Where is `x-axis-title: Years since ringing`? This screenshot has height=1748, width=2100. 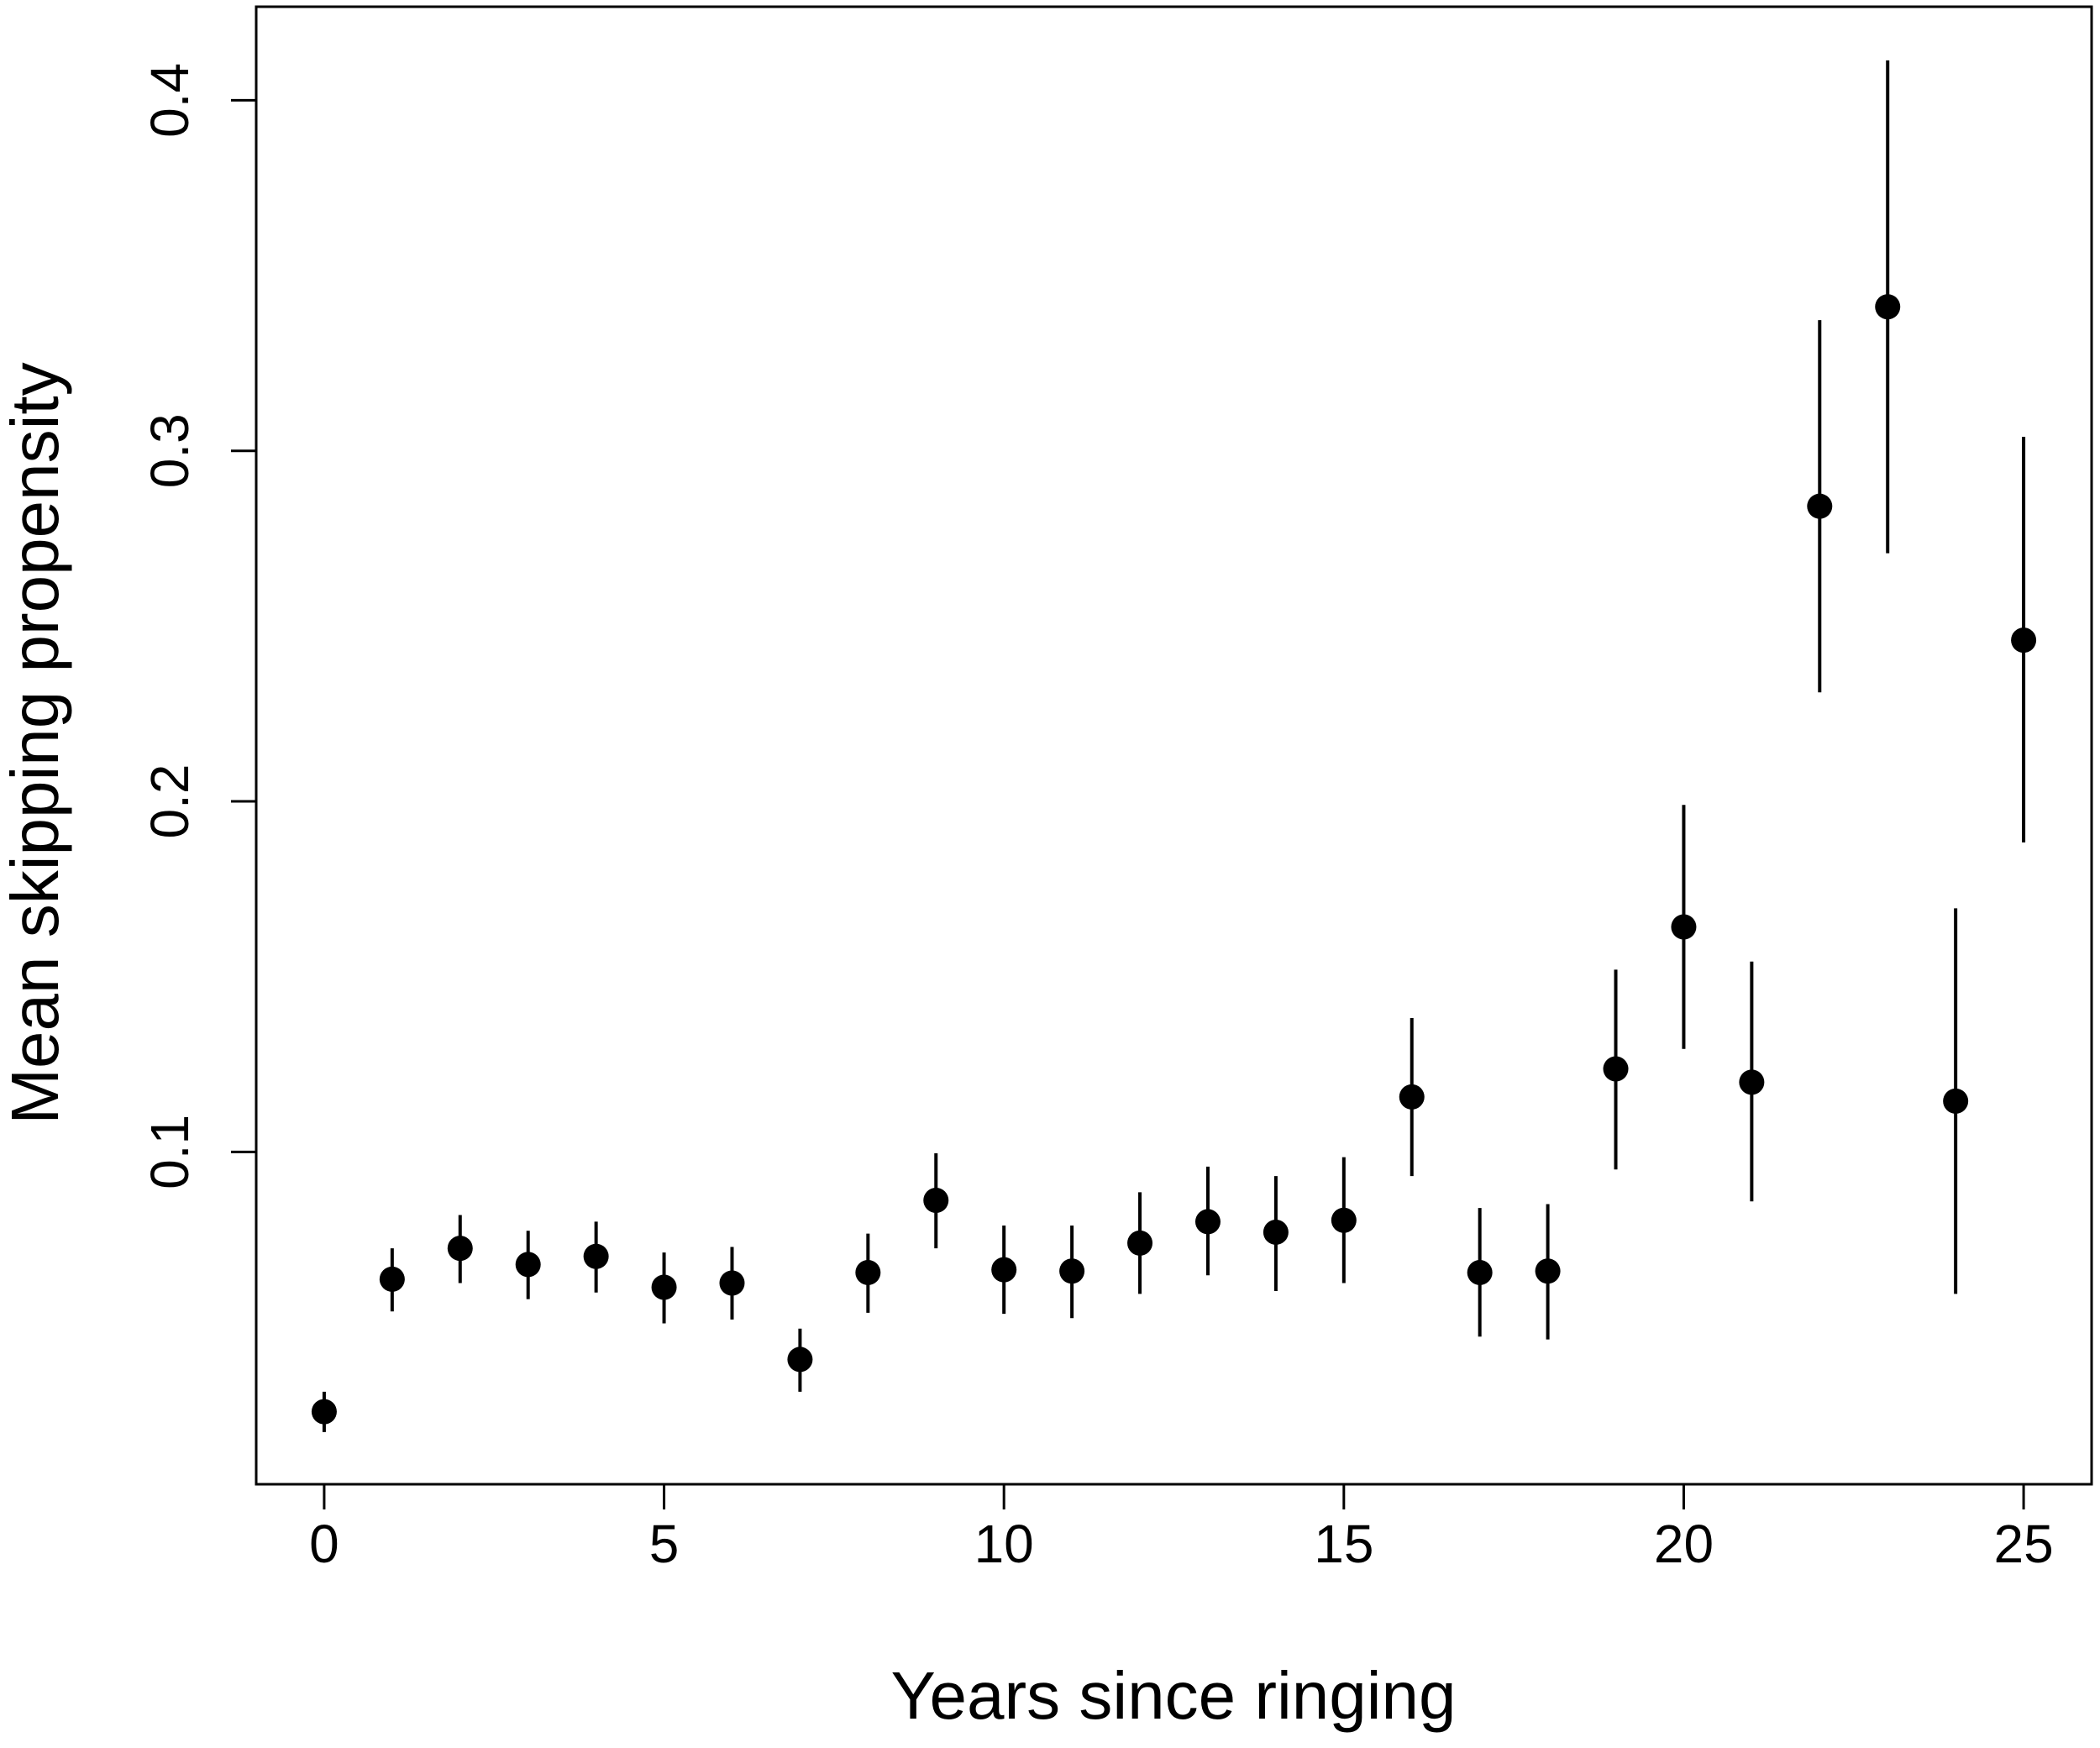
x-axis-title: Years since ringing is located at coordinates (1173, 1696).